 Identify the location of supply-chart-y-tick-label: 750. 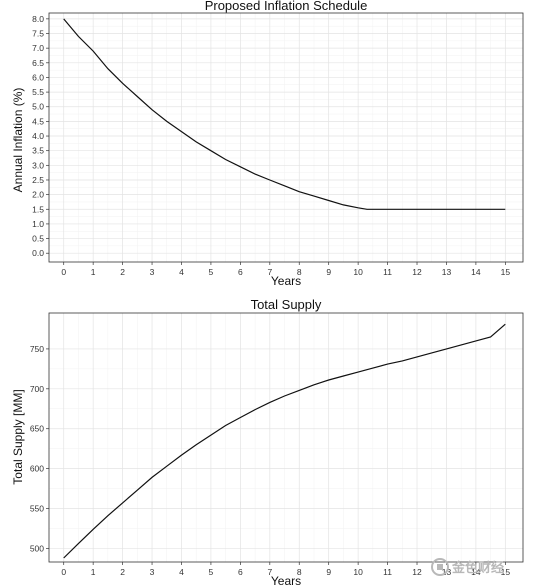
(37, 349).